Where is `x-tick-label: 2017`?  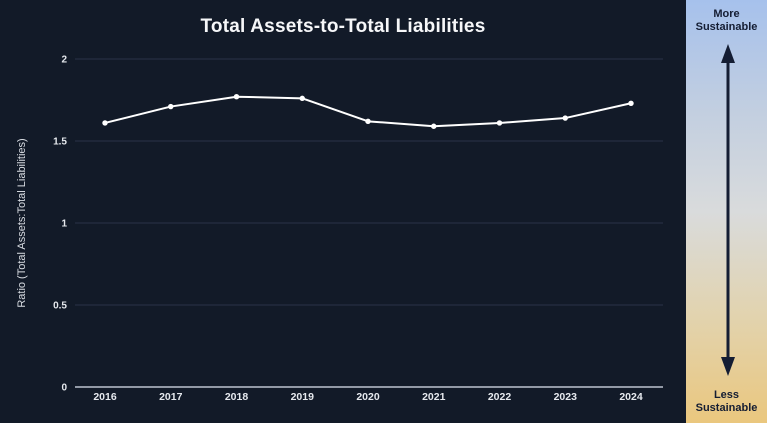 x-tick-label: 2017 is located at coordinates (171, 397).